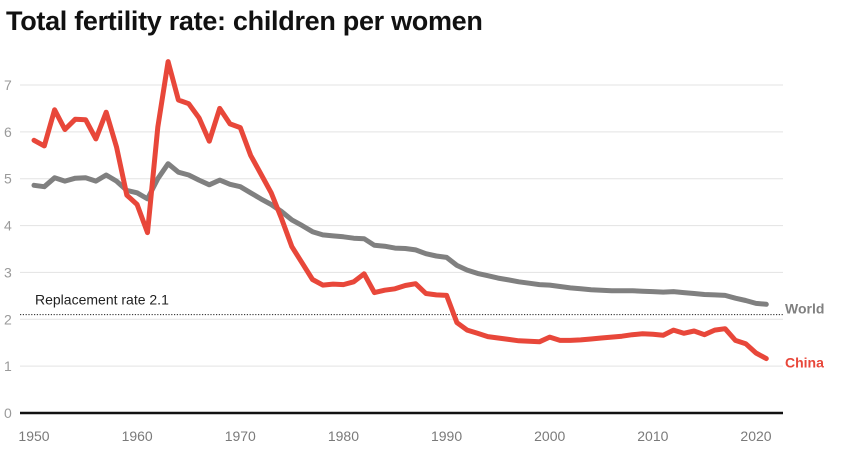  Describe the element at coordinates (8, 413) in the screenshot. I see `y-tick-label: 0` at that location.